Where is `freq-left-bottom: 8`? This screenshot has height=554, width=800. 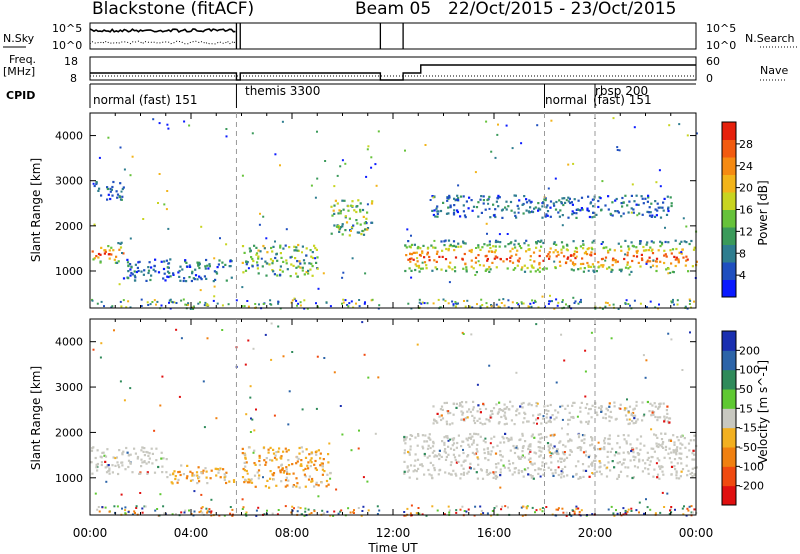
freq-left-bottom: 8 is located at coordinates (73, 78).